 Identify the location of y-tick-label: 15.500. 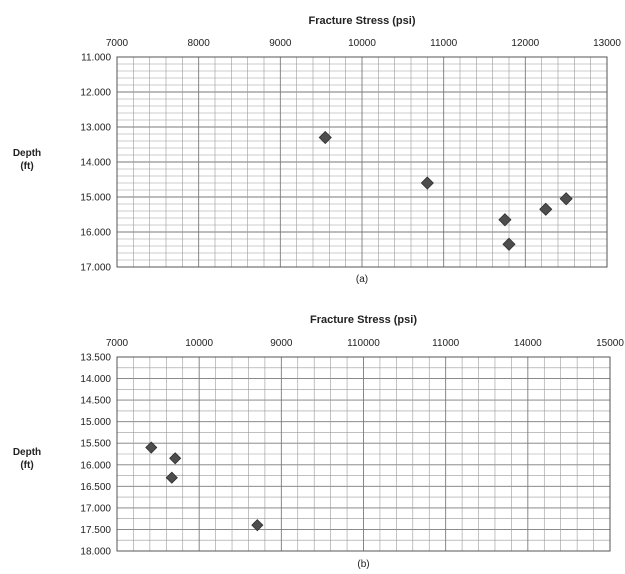
(95, 444).